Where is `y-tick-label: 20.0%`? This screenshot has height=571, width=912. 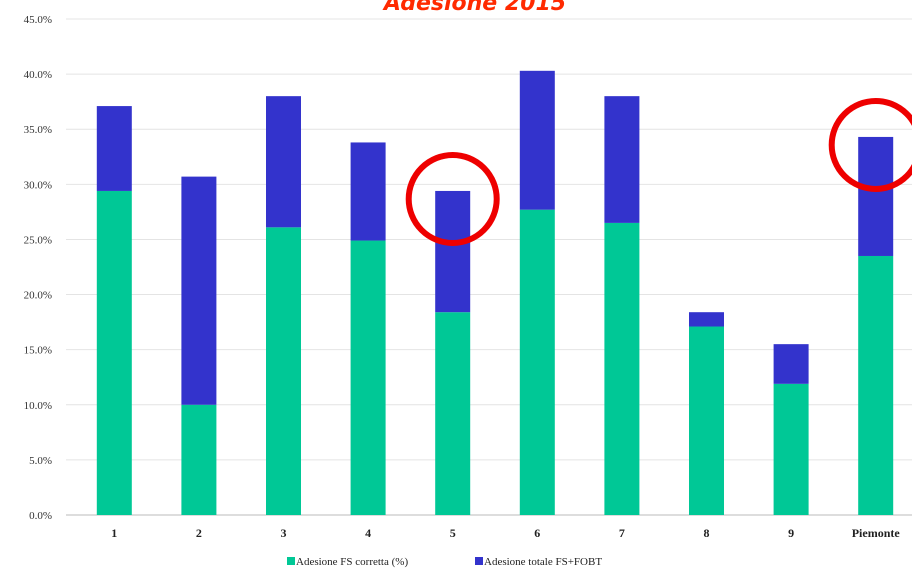
y-tick-label: 20.0% is located at coordinates (38, 296).